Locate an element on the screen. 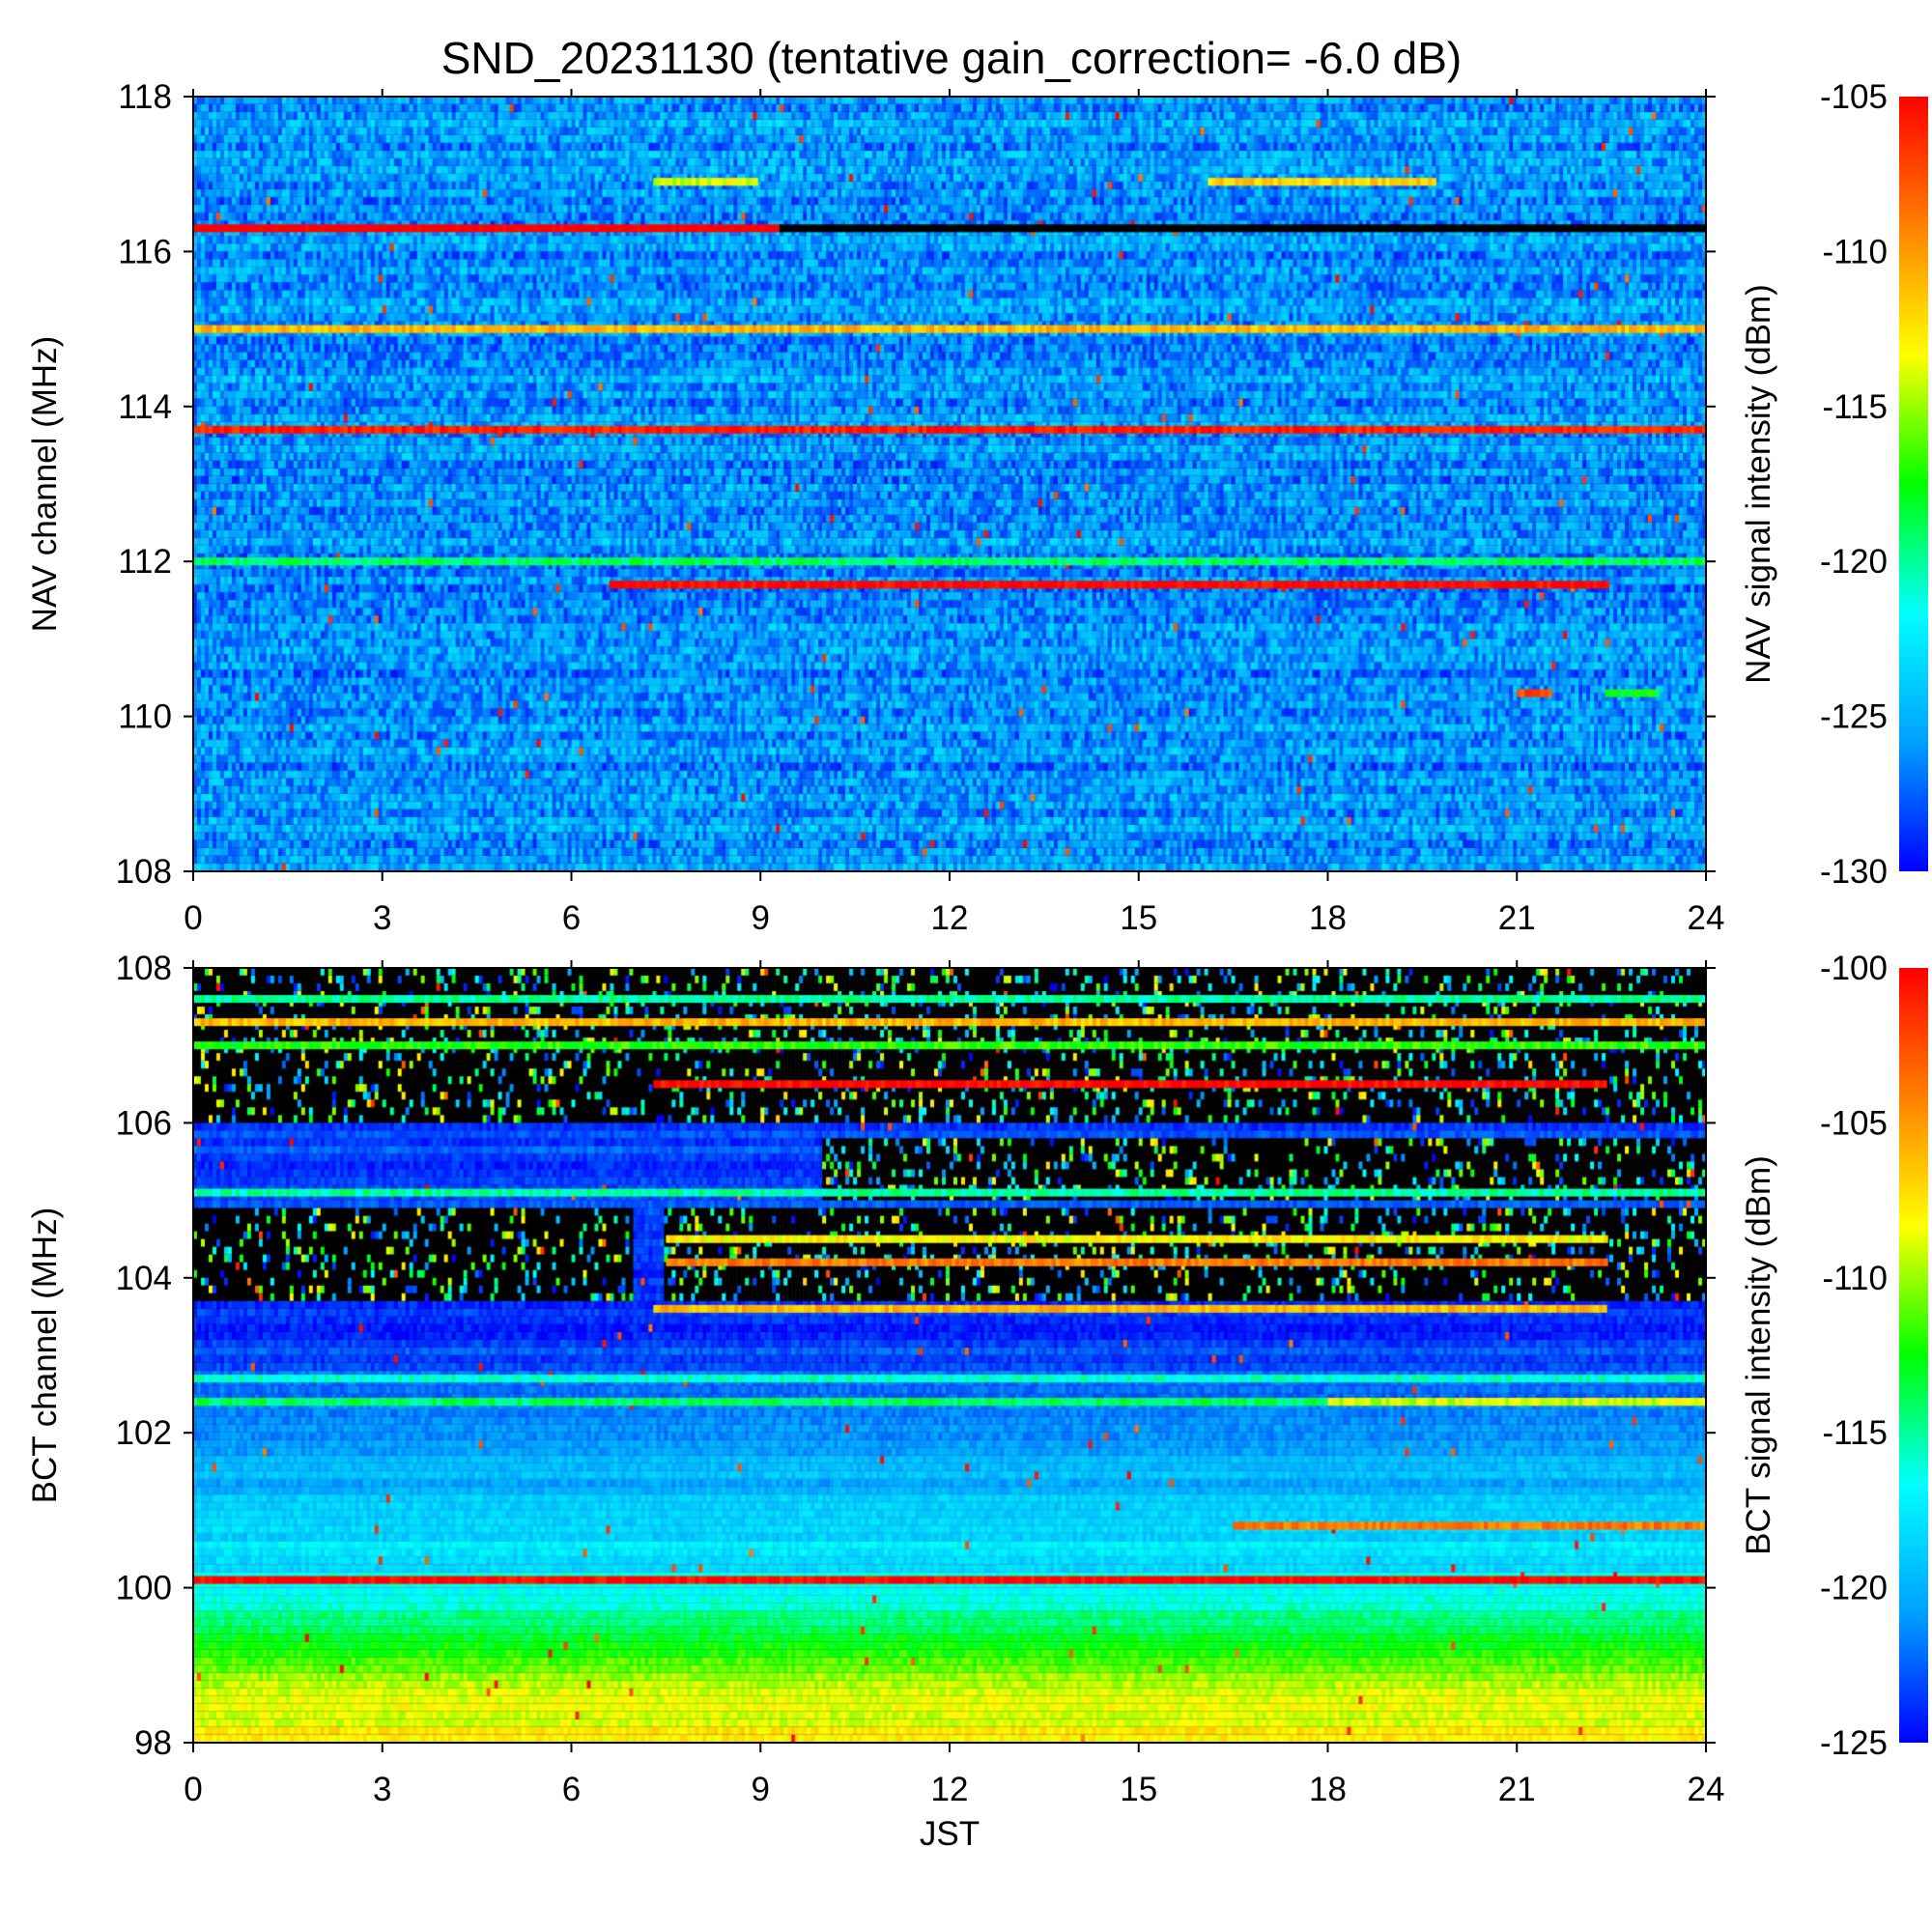 This screenshot has height=1932, width=1932. y-tick-label: 112 is located at coordinates (145, 562).